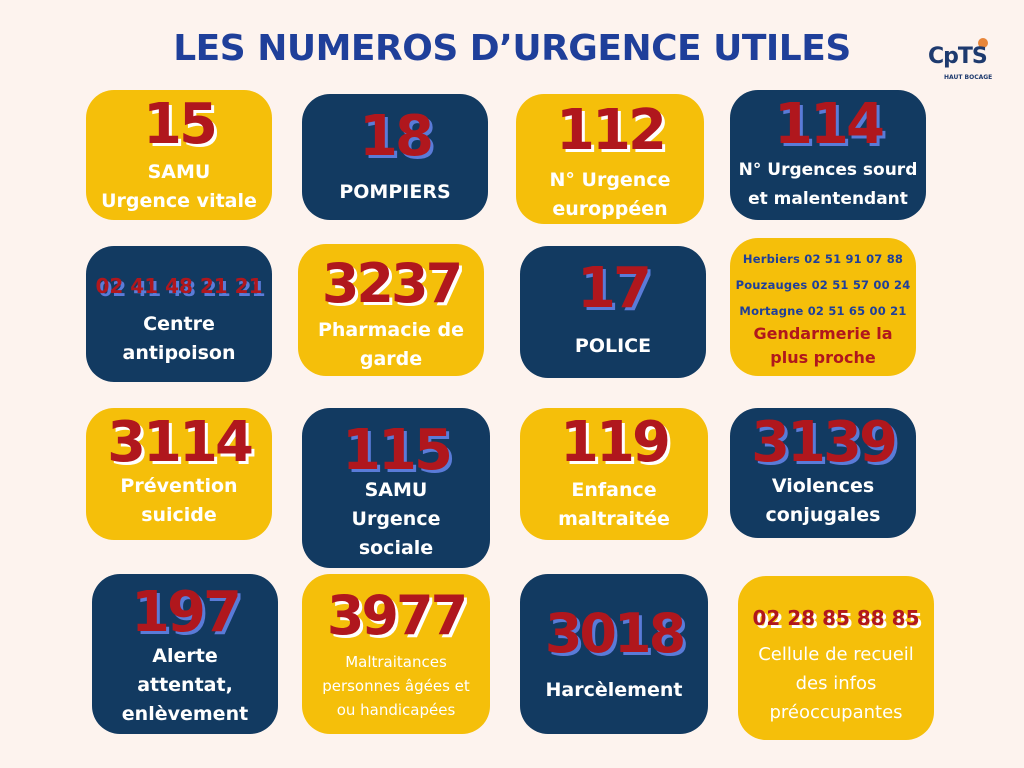  Describe the element at coordinates (983, 43) in the screenshot. I see `logo-pin-icon` at that location.